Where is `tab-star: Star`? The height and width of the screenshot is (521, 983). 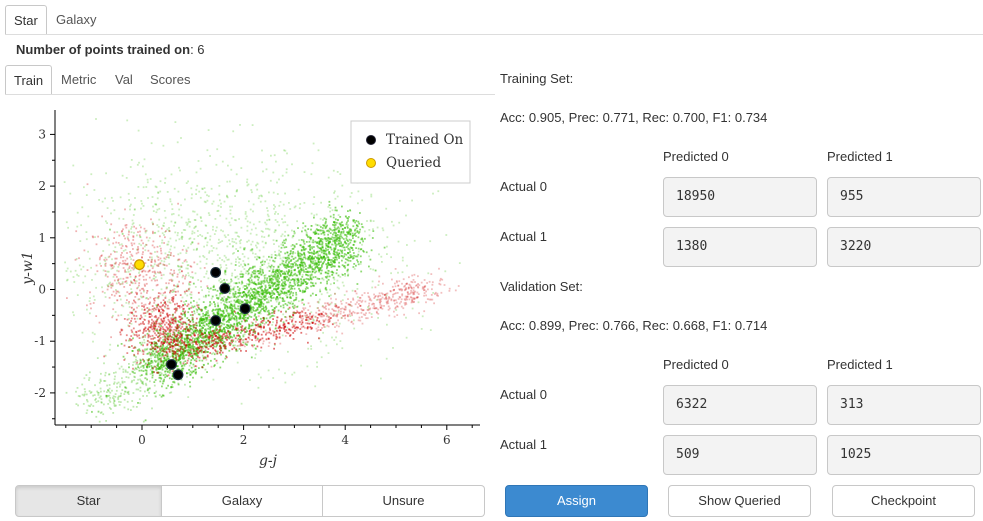 tab-star: Star is located at coordinates (26, 20).